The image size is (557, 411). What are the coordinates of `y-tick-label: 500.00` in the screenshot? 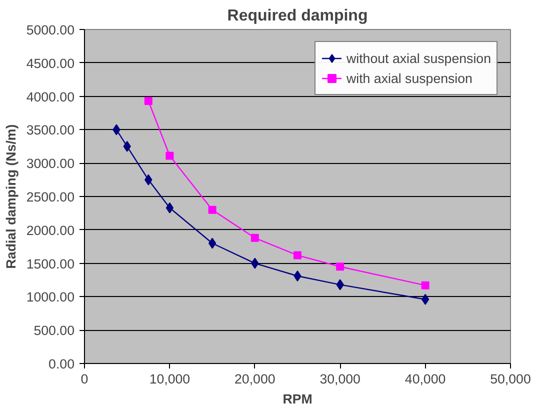 It's located at (54, 330).